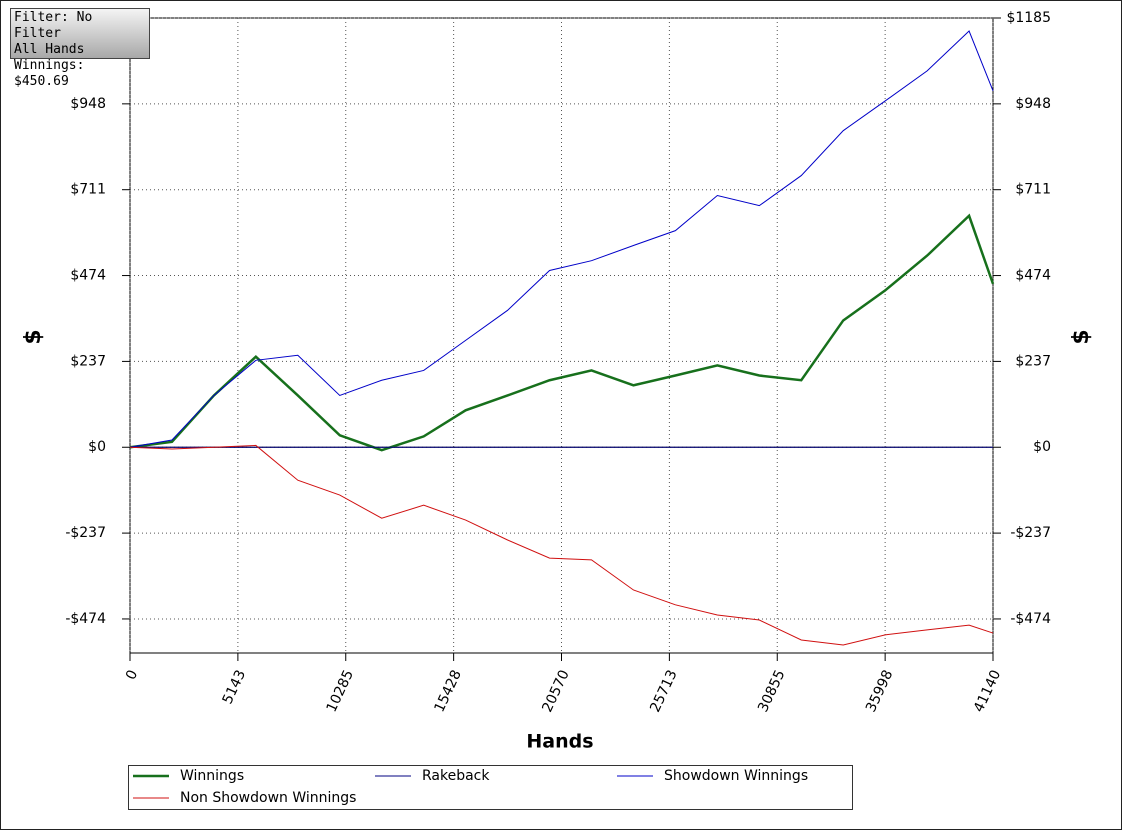  What do you see at coordinates (97, 447) in the screenshot?
I see `y-tick-label: $0` at bounding box center [97, 447].